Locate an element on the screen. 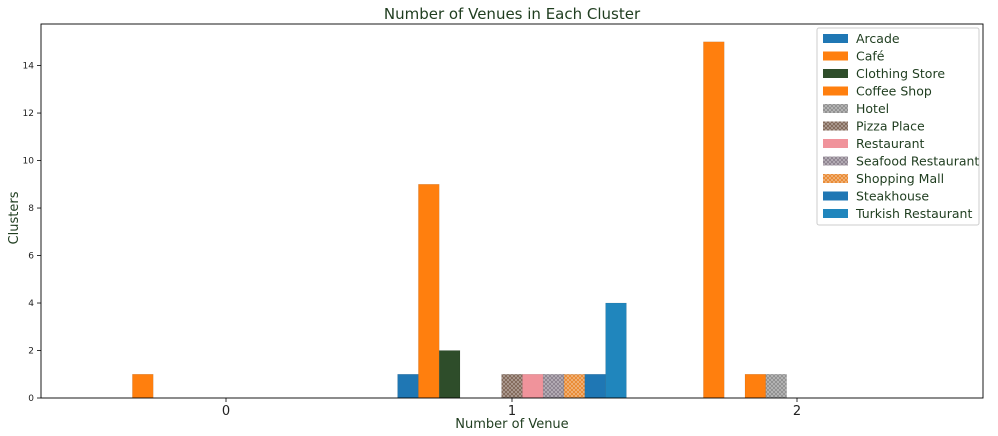 Image resolution: width=998 pixels, height=436 pixels. legend-label: Café is located at coordinates (870, 56).